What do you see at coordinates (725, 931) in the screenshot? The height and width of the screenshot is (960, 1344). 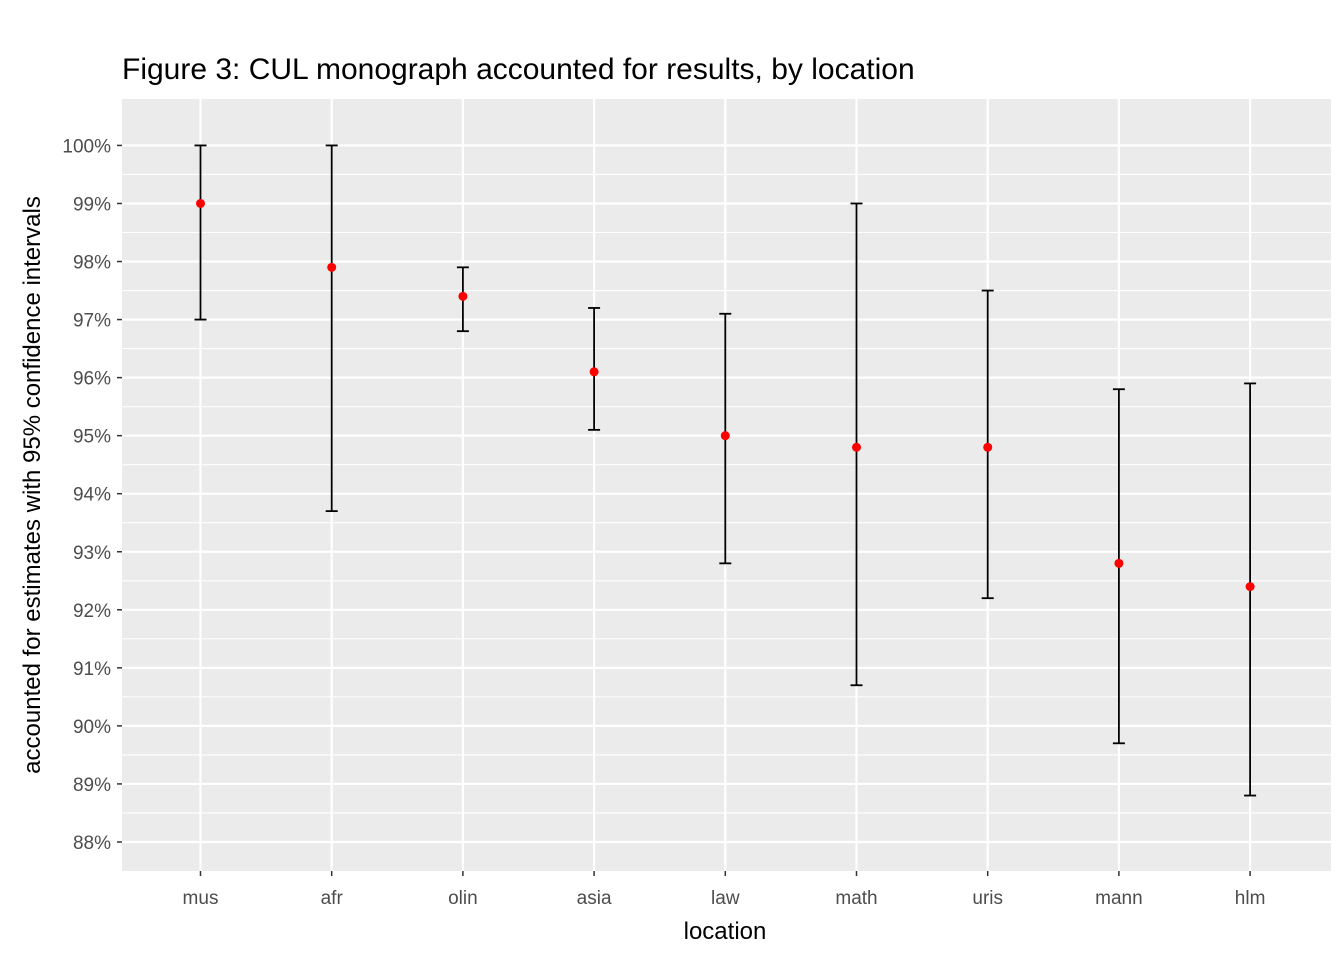 I see `x-axis-title: location` at bounding box center [725, 931].